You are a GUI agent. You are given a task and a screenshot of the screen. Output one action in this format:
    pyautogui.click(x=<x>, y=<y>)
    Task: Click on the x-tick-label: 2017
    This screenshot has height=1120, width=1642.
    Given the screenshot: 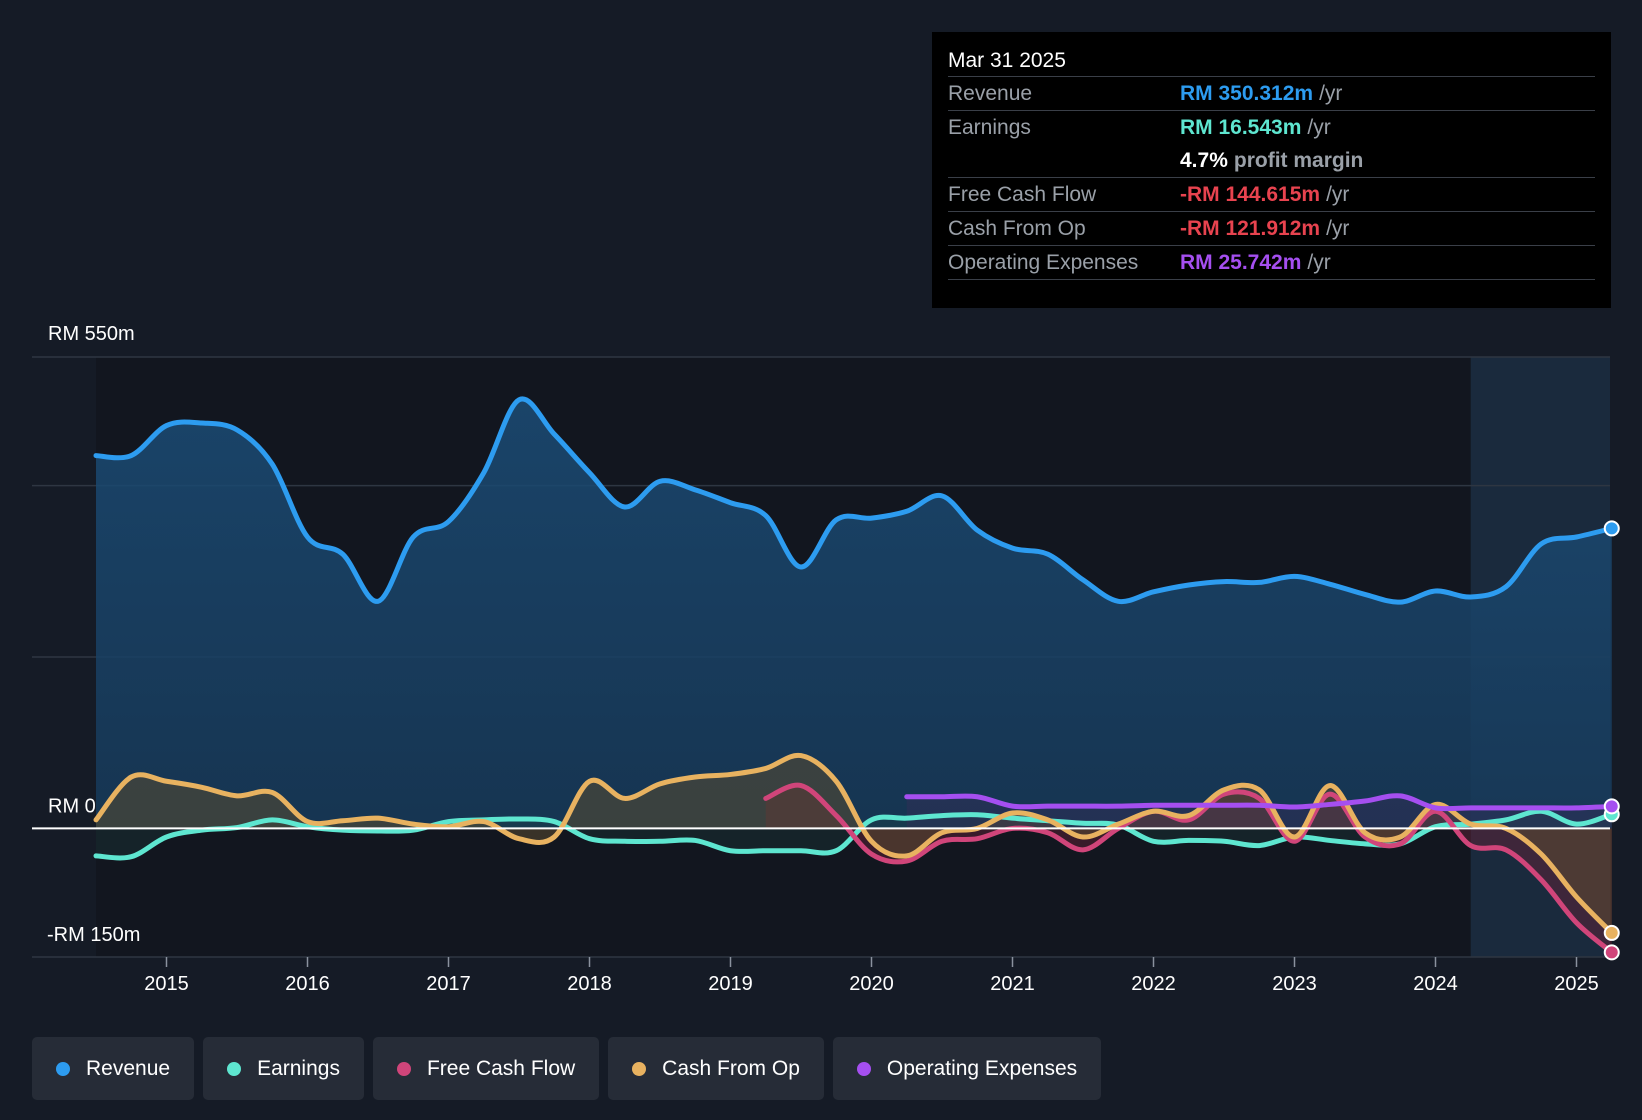 What is the action you would take?
    pyautogui.click(x=448, y=984)
    